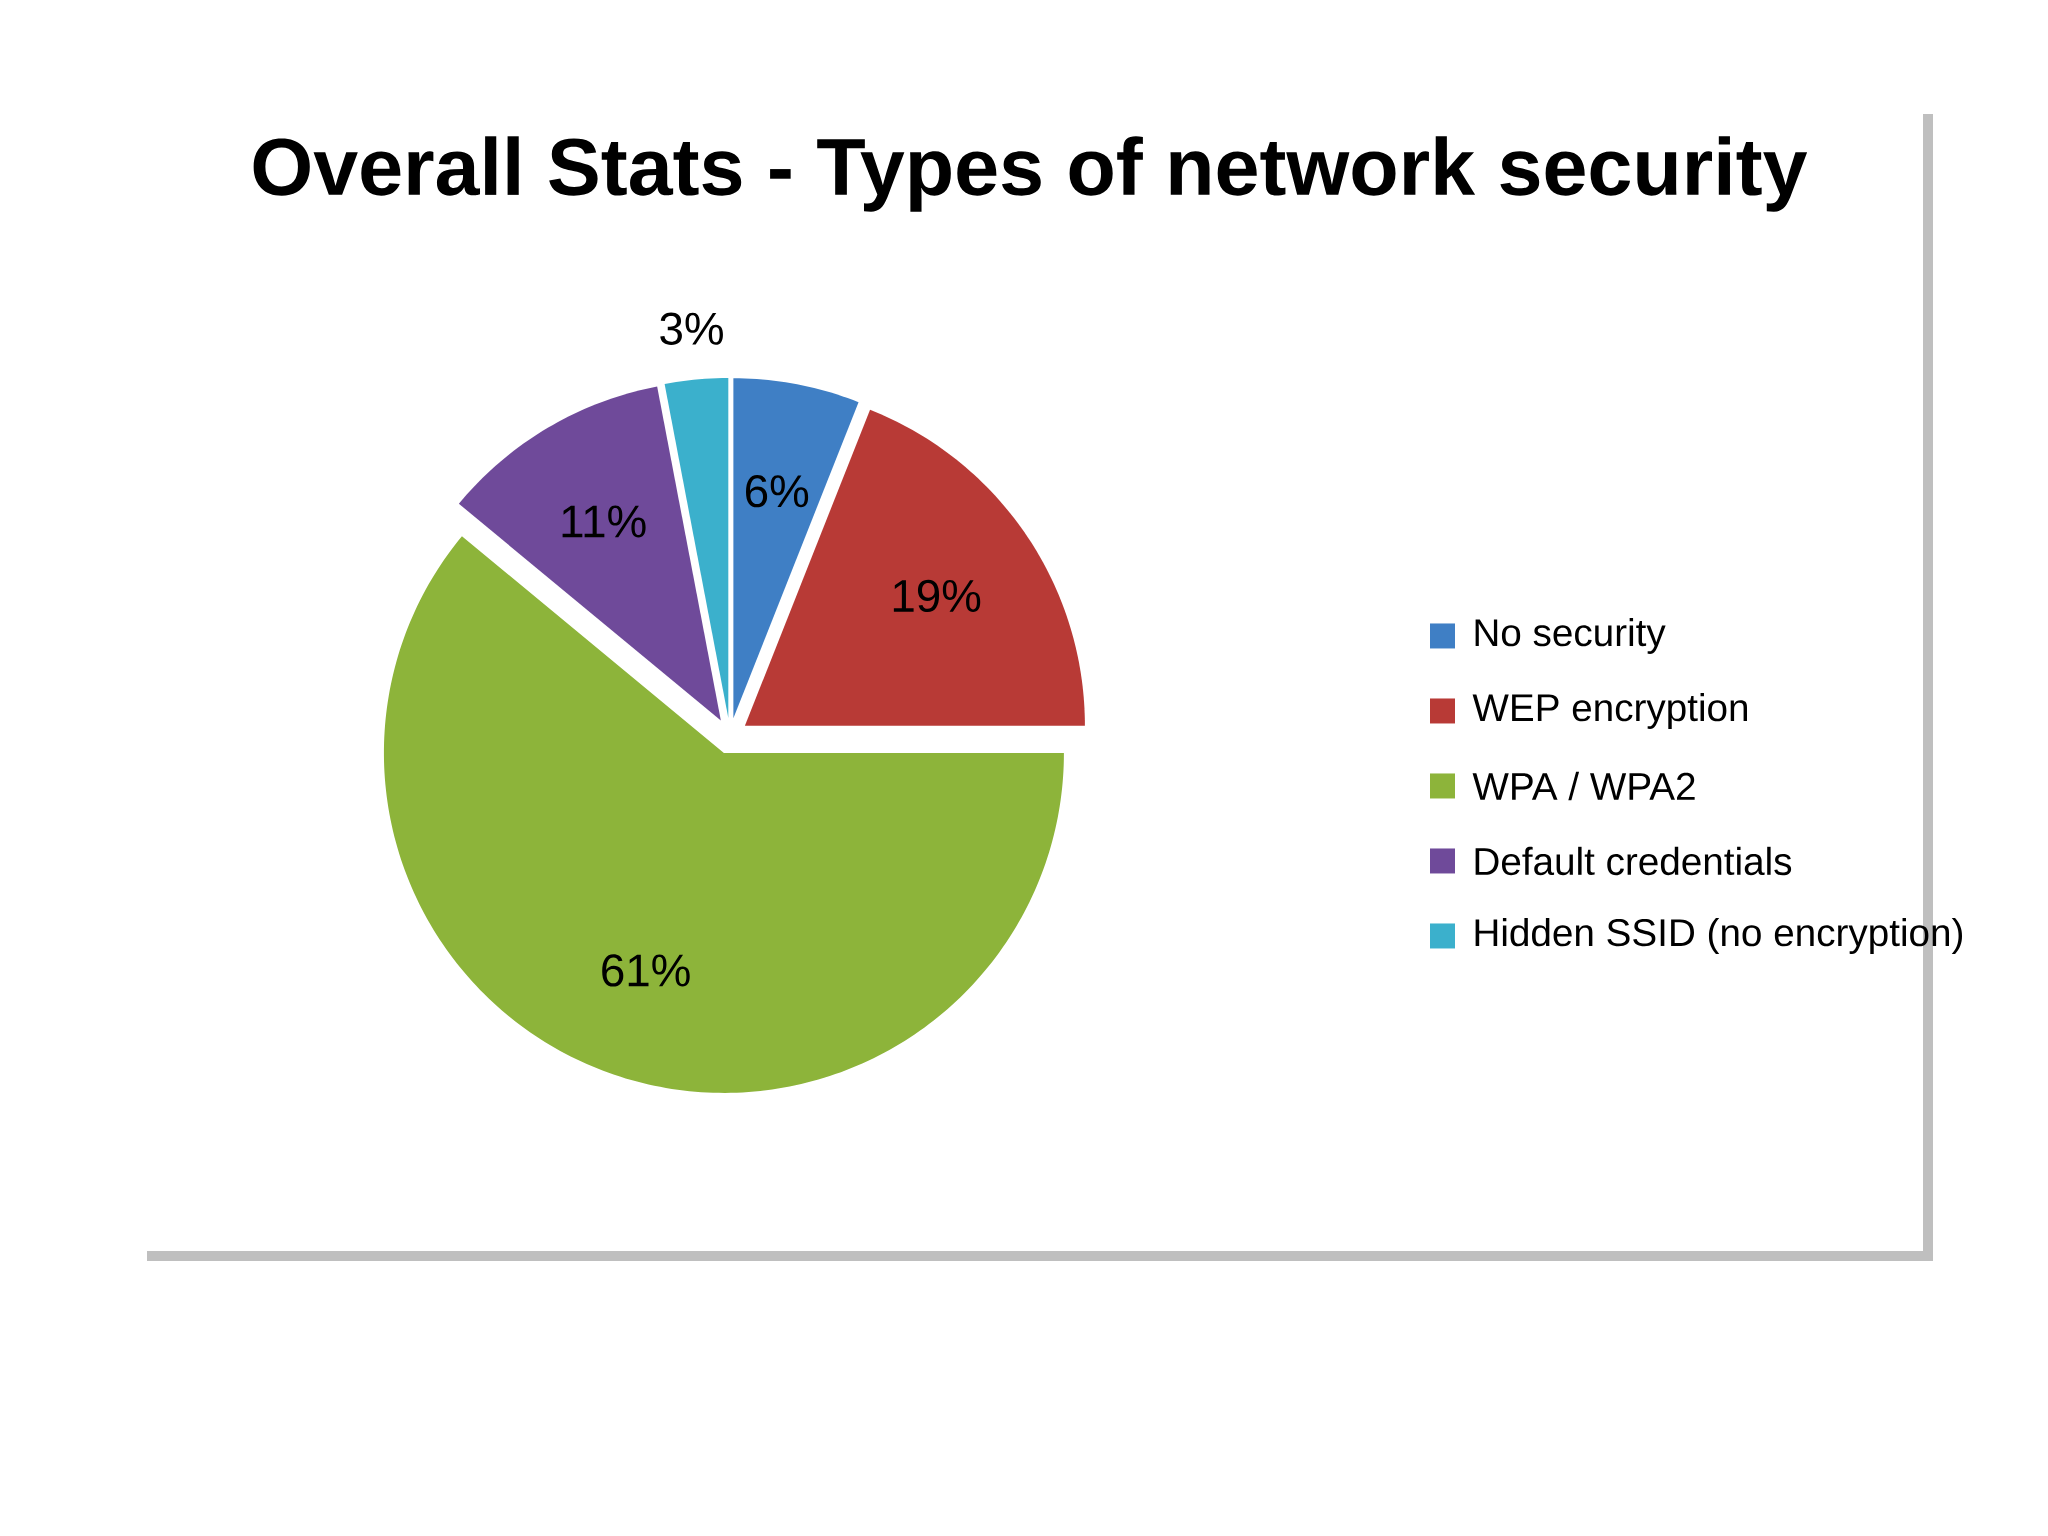 The width and height of the screenshot is (2048, 1536). I want to click on data-label: 61%, so click(646, 970).